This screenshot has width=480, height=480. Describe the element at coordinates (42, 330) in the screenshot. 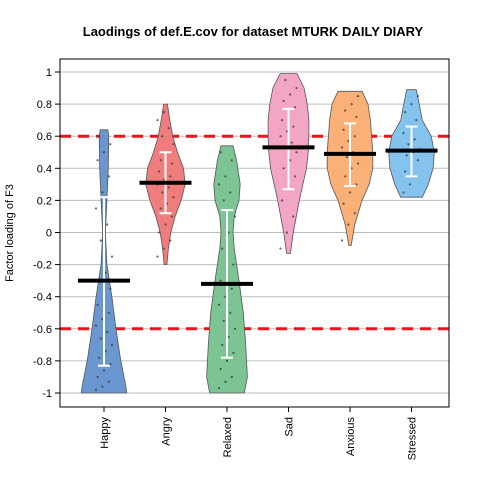

I see `y-tick-label: -0.6` at that location.